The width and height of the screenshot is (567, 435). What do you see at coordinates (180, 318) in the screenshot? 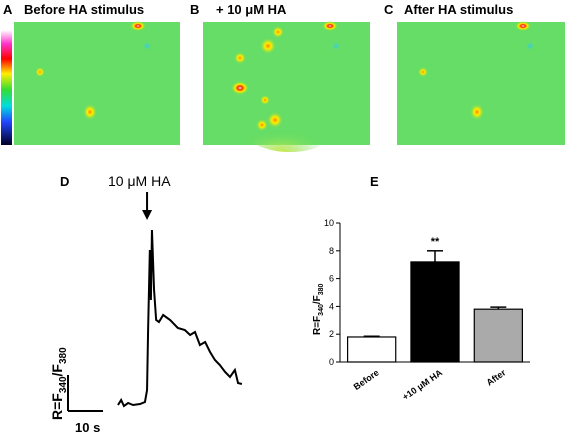
I see `trace` at bounding box center [180, 318].